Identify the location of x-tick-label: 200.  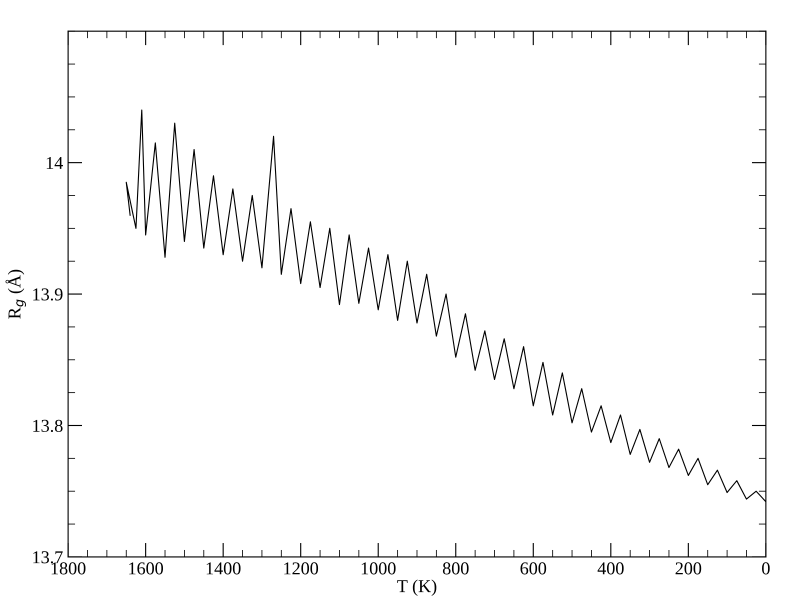
(689, 568).